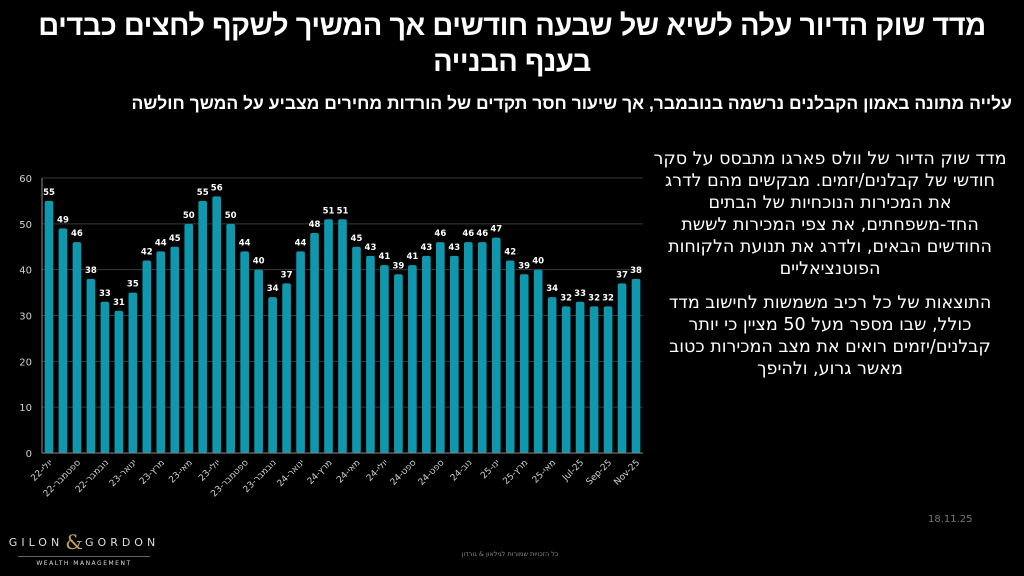 This screenshot has height=576, width=1024. What do you see at coordinates (74, 542) in the screenshot?
I see `logo-ampersand: &` at bounding box center [74, 542].